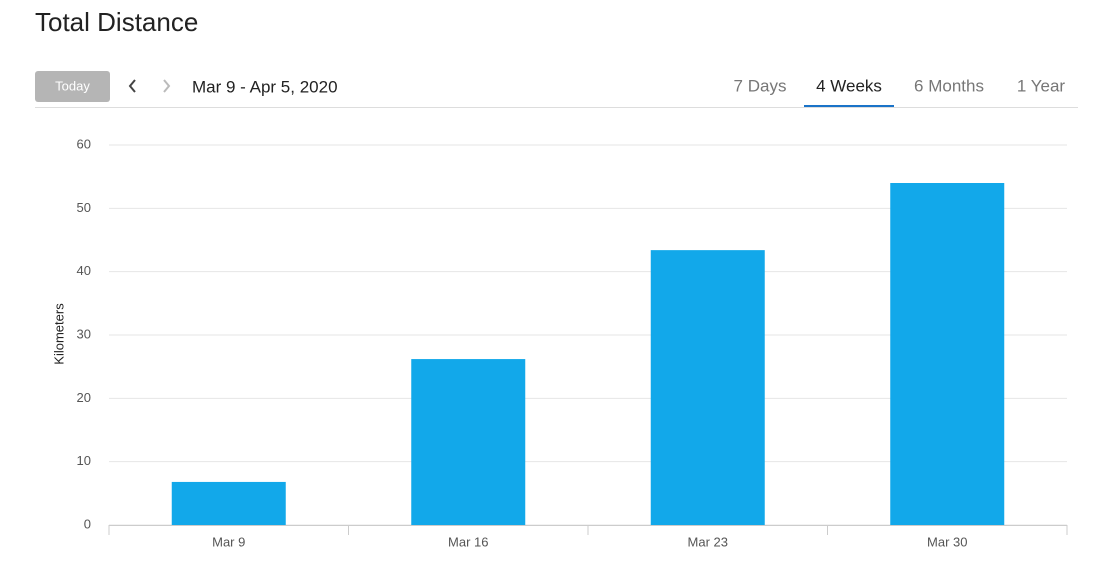 This screenshot has height=570, width=1110. Describe the element at coordinates (84, 143) in the screenshot. I see `y-tick-label: 60` at that location.